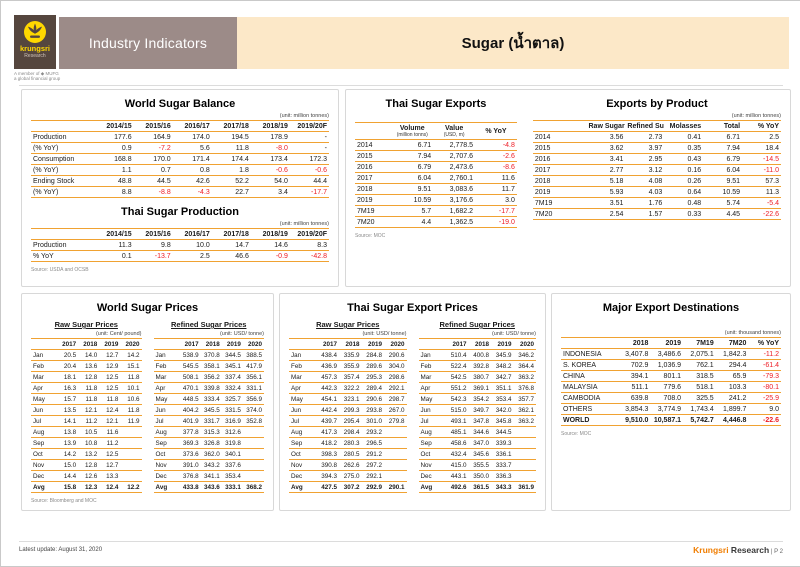 This screenshot has width=800, height=567. I want to click on table-row: 2018 5.18 4.08 0.26 9.51 57.3, so click(656, 181).